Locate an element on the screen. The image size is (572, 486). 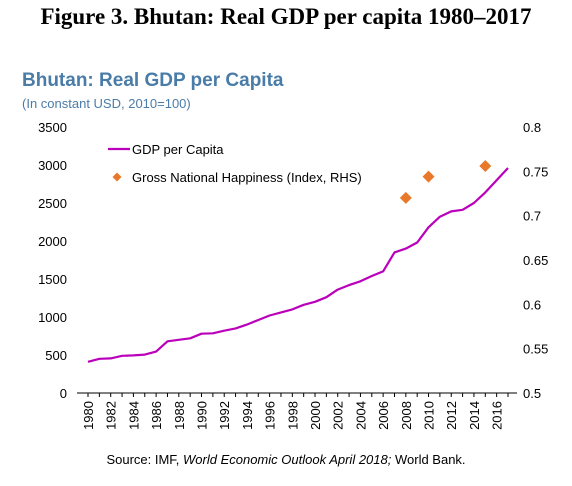
source-suffix: World Bank. is located at coordinates (428, 459).